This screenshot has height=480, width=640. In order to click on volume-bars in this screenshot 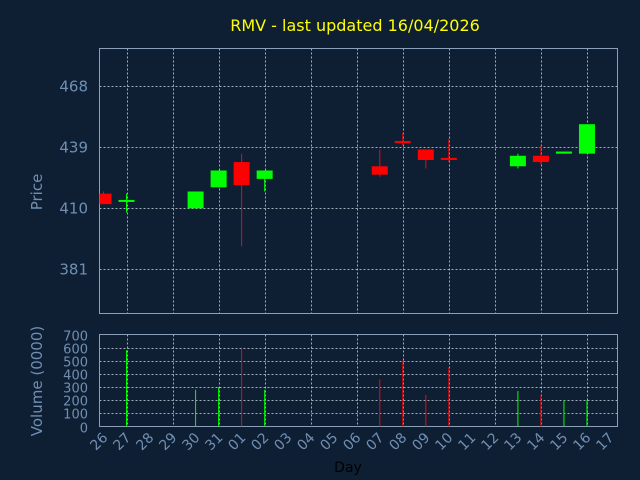, I will do `click(357, 387)`.